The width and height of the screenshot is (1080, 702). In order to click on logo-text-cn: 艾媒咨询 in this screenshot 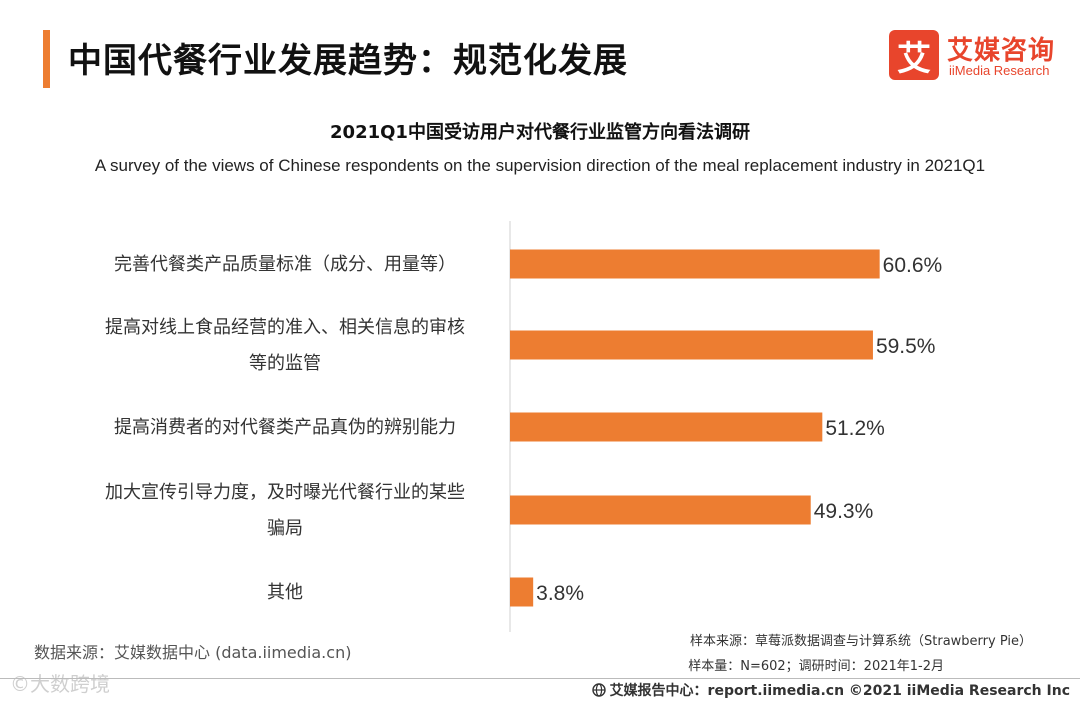, I will do `click(1001, 51)`.